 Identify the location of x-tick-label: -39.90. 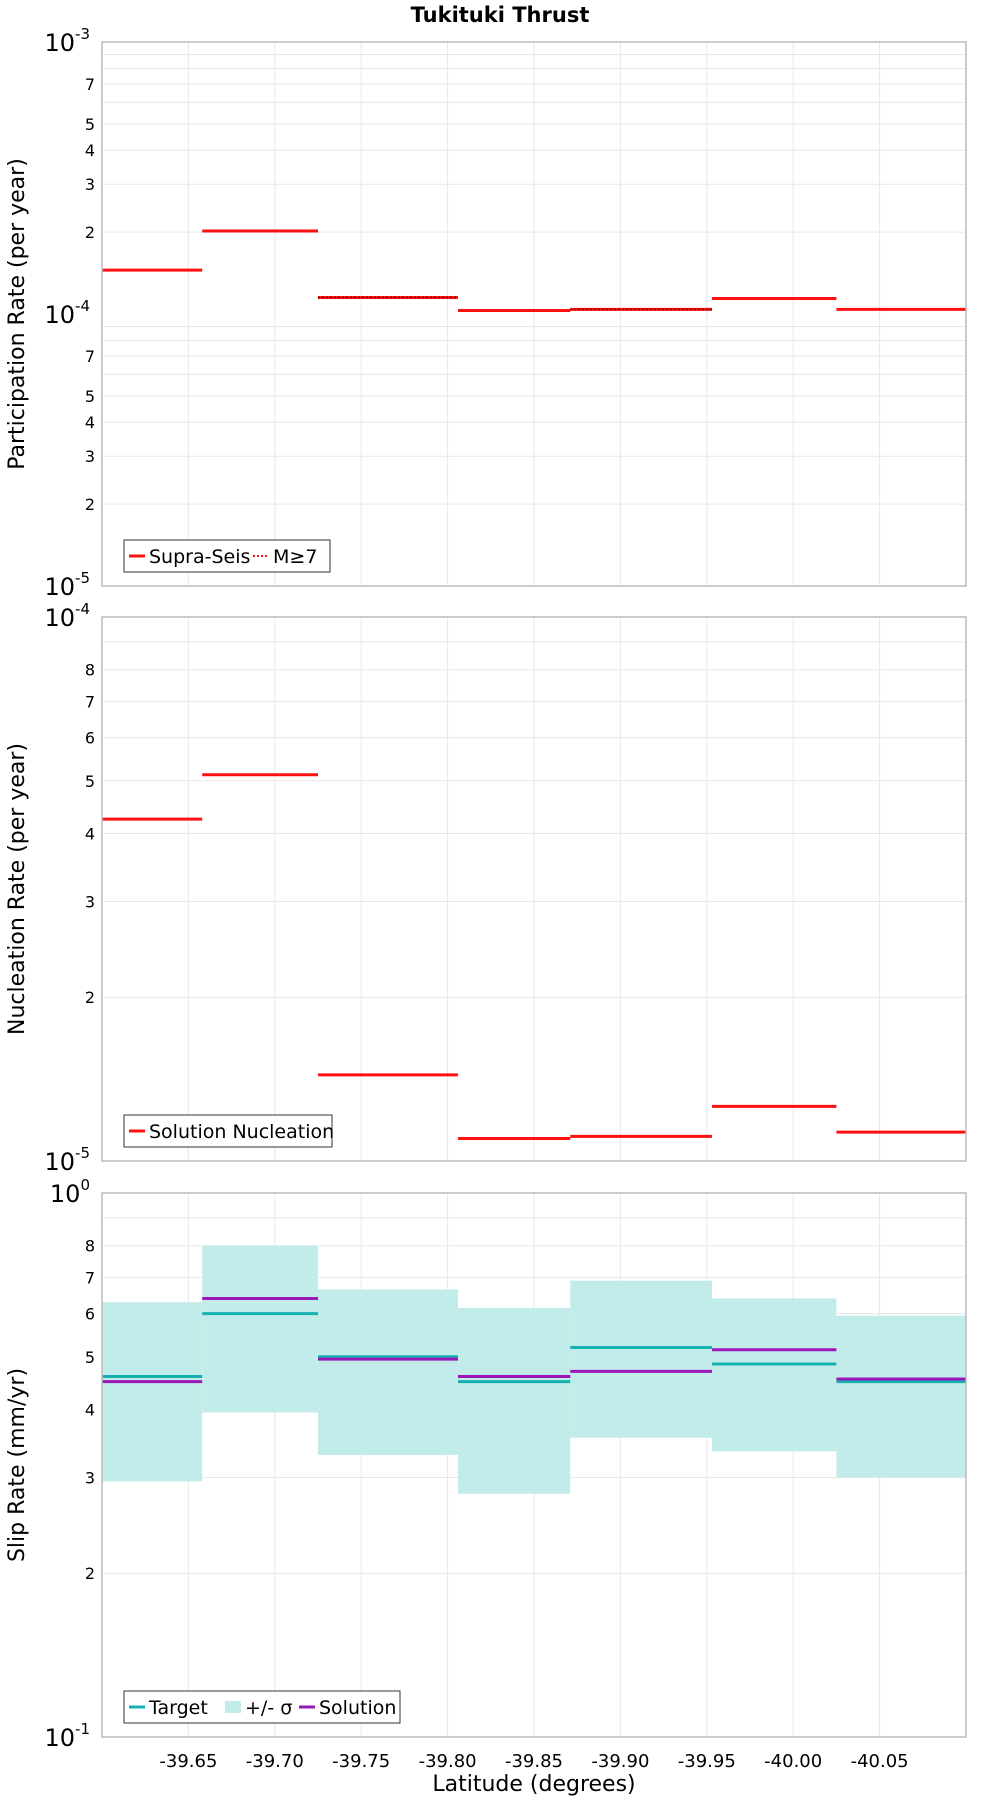
(620, 1761).